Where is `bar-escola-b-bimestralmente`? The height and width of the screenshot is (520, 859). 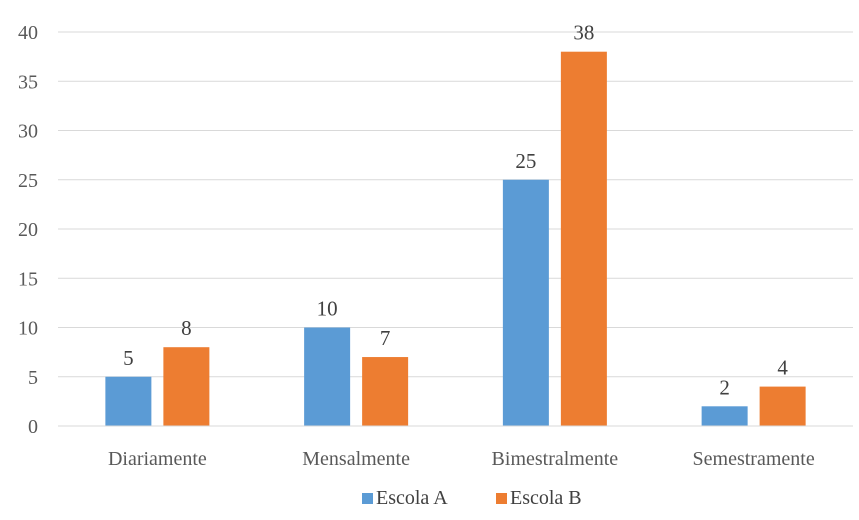
bar-escola-b-bimestralmente is located at coordinates (583, 238).